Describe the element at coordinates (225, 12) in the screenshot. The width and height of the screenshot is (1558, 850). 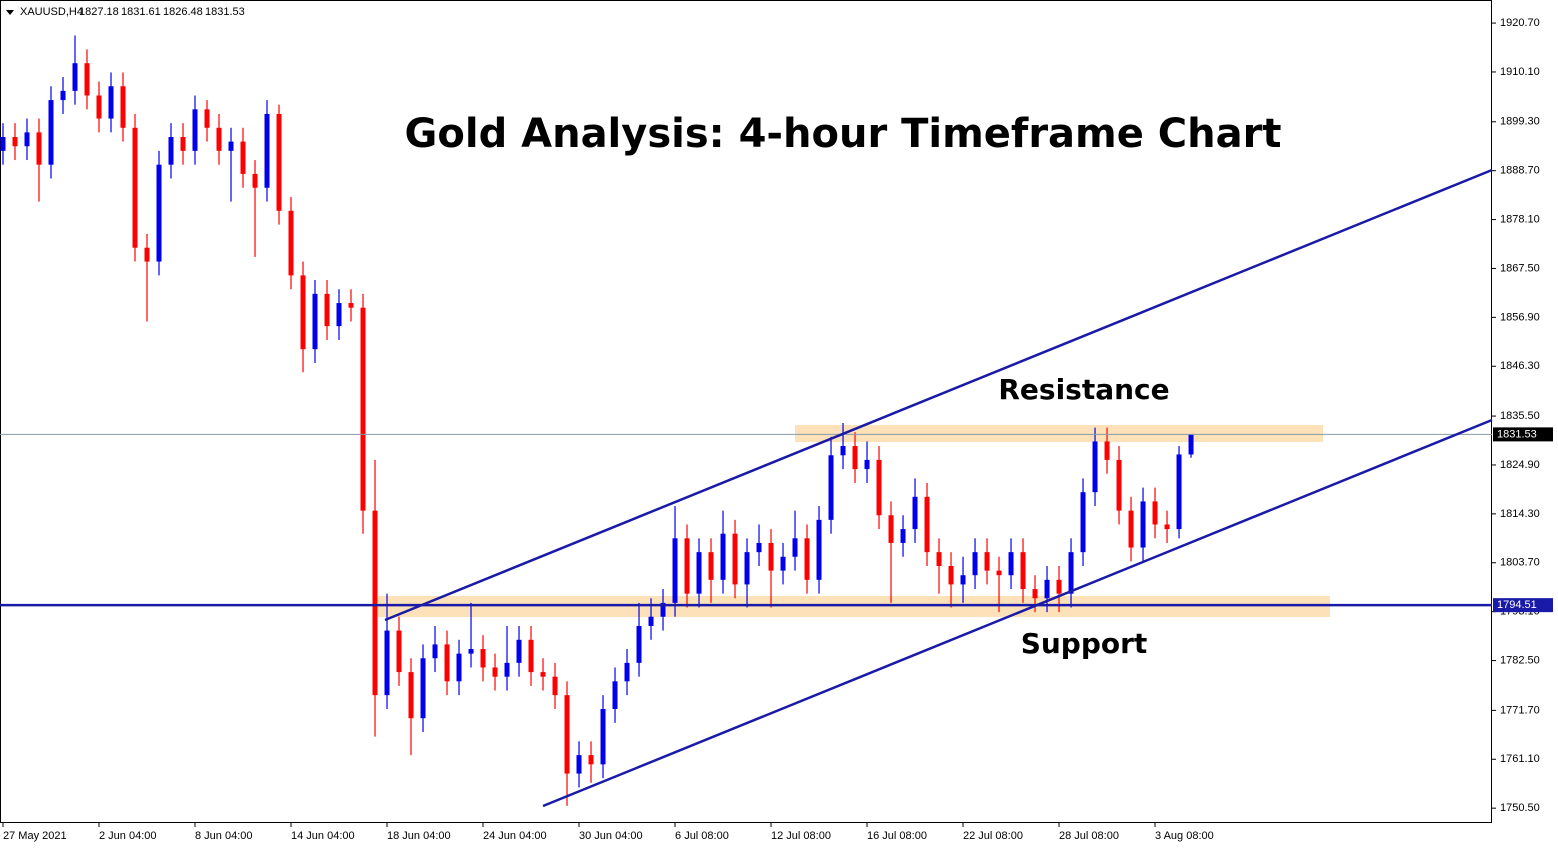
I see `ohlc-close: 1831.53` at that location.